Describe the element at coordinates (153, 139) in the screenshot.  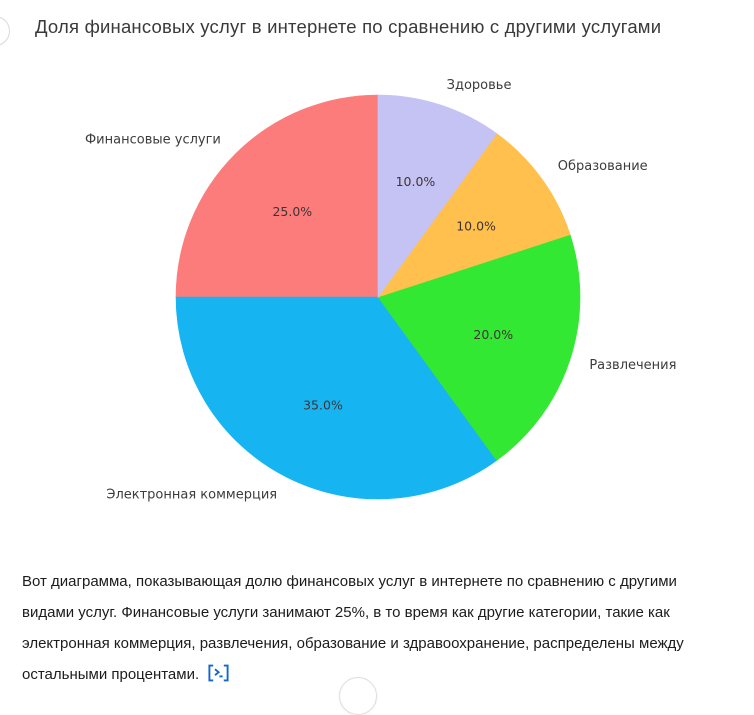
I see `slice-label: Финансовые услуги` at that location.